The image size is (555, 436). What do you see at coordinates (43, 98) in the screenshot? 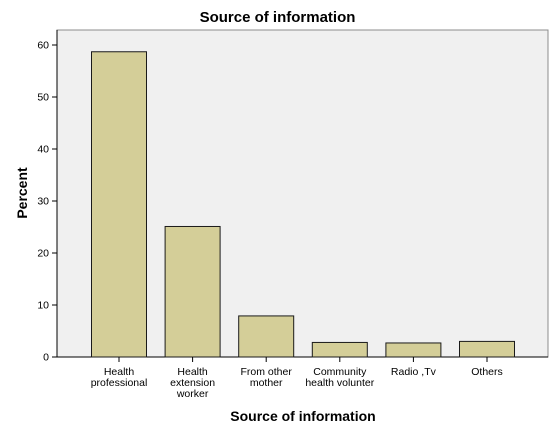
I see `y-tick-label: 50` at bounding box center [43, 98].